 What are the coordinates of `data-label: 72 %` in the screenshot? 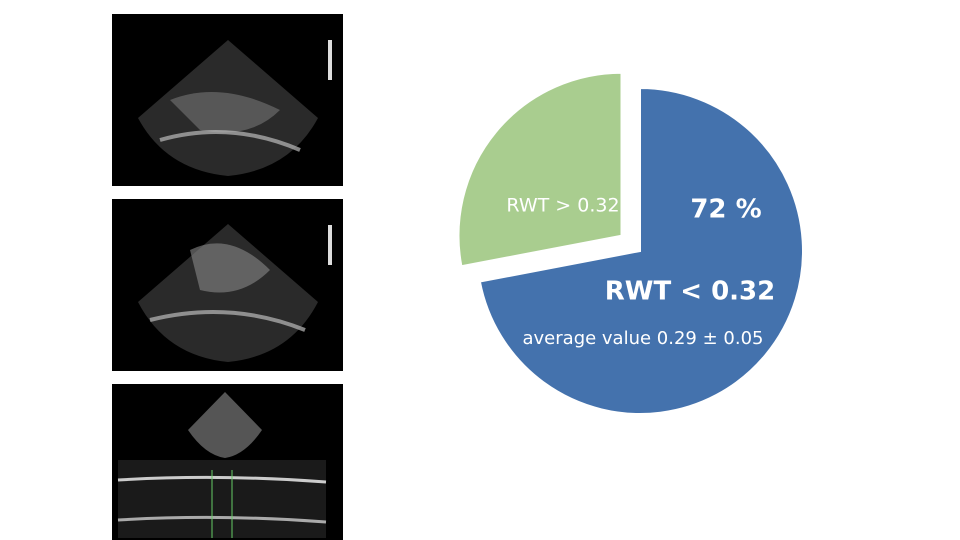 It's located at (725, 210).